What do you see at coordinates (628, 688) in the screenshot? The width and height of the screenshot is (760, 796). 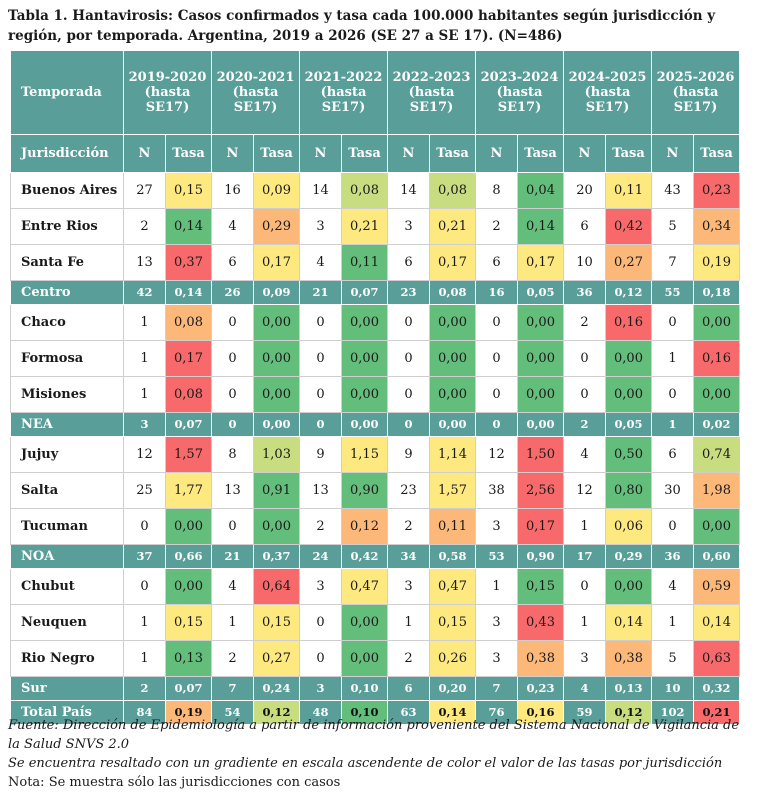 I see `rate-cell: 0,13` at bounding box center [628, 688].